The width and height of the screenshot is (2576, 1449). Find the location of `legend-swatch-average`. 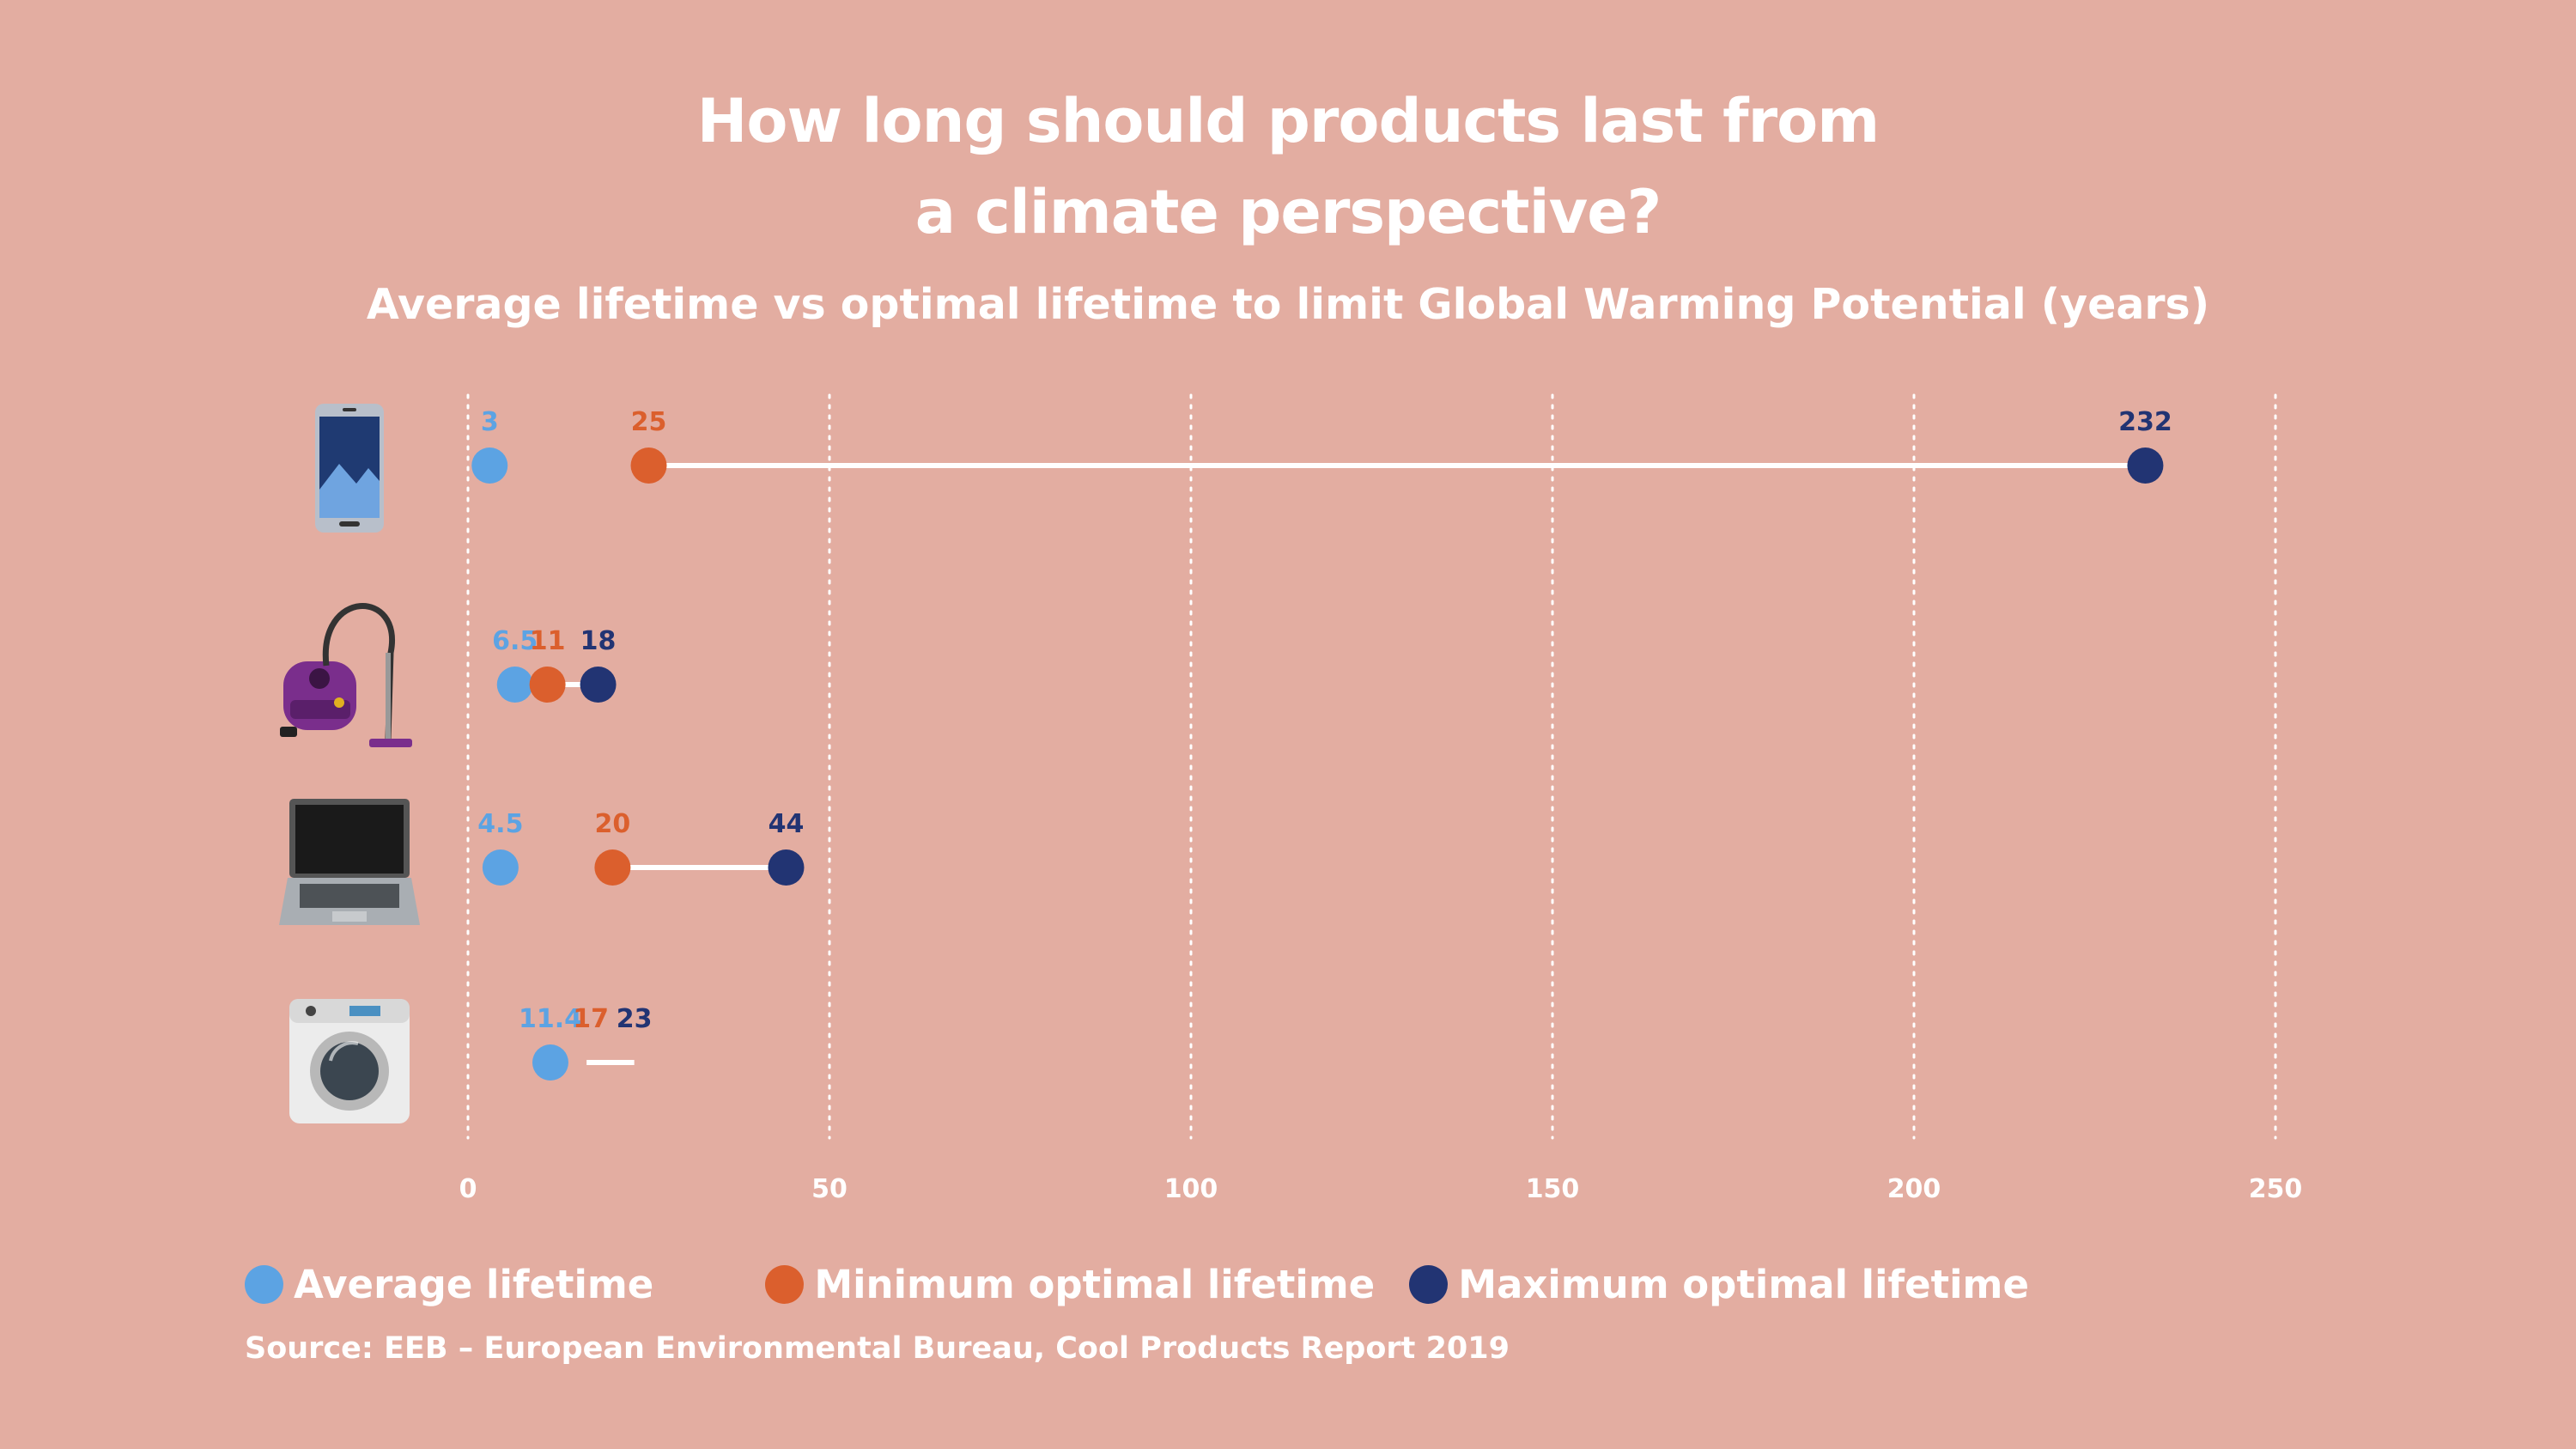

legend-swatch-average is located at coordinates (264, 1284).